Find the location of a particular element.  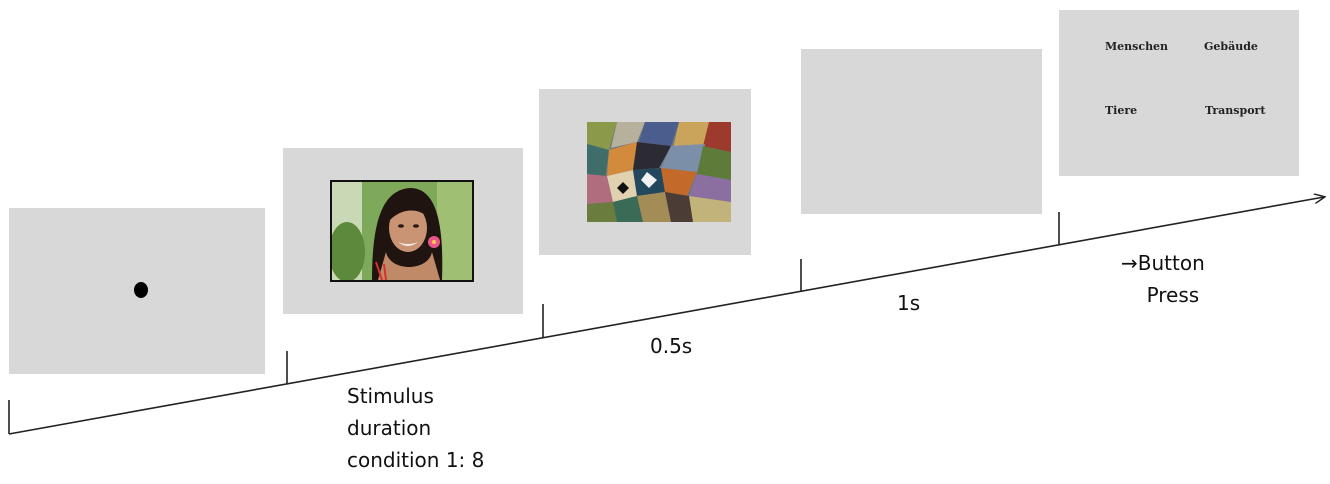

choice-menschen: Menschen is located at coordinates (1137, 46).